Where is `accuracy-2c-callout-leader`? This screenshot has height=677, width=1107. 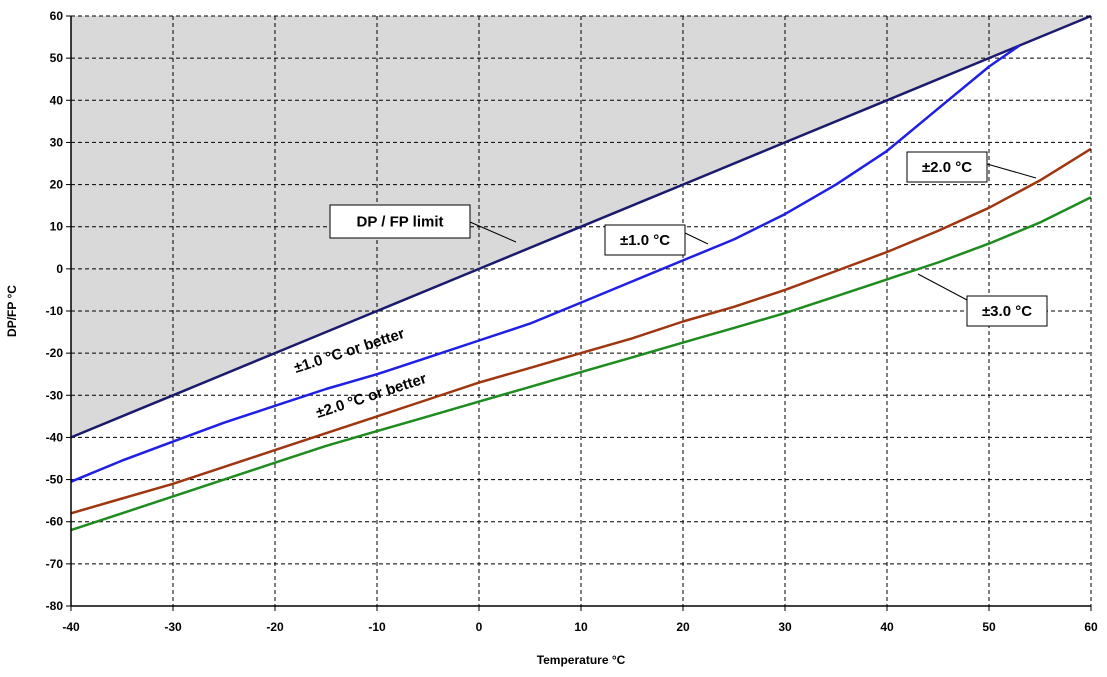 accuracy-2c-callout-leader is located at coordinates (1011, 171).